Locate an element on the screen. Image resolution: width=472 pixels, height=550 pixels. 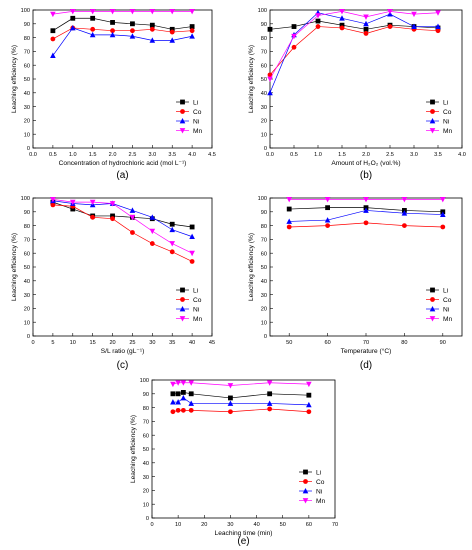
y-axis-title: Leaching efficiency (%) is located at coordinates (14, 267).